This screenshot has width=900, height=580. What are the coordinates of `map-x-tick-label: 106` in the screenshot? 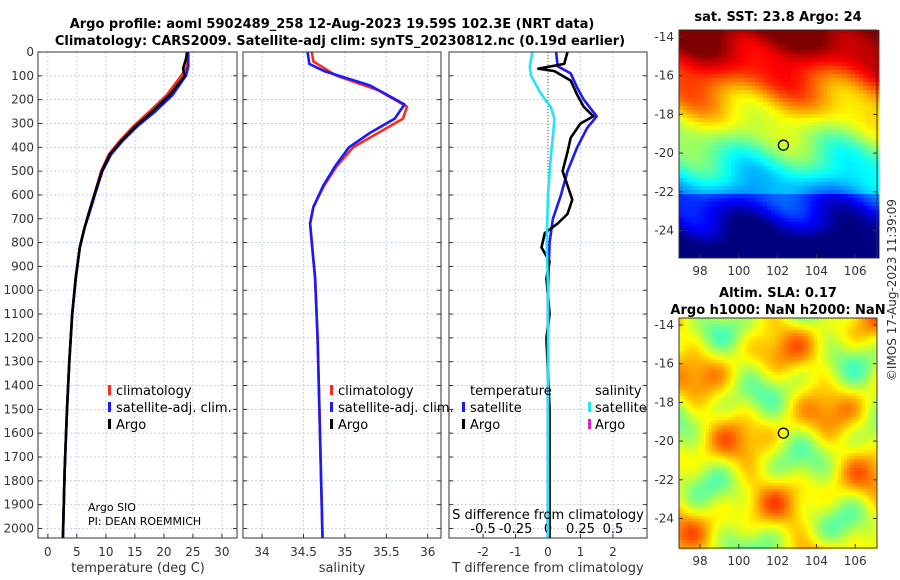 It's located at (855, 271).